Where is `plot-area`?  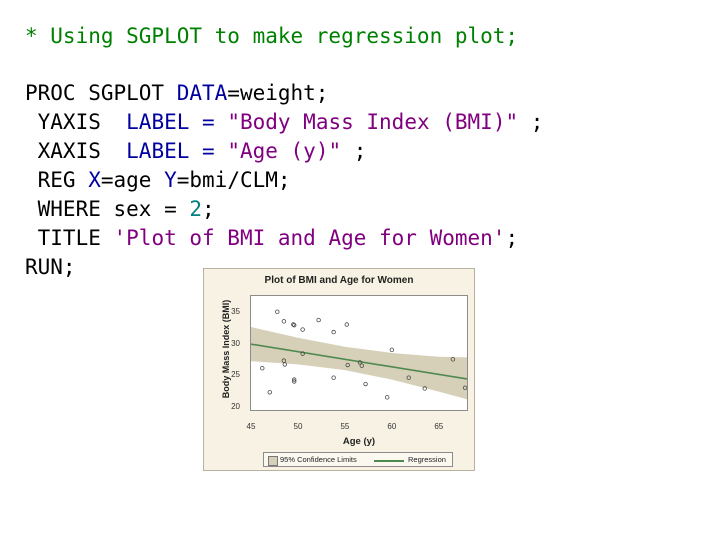 plot-area is located at coordinates (359, 353).